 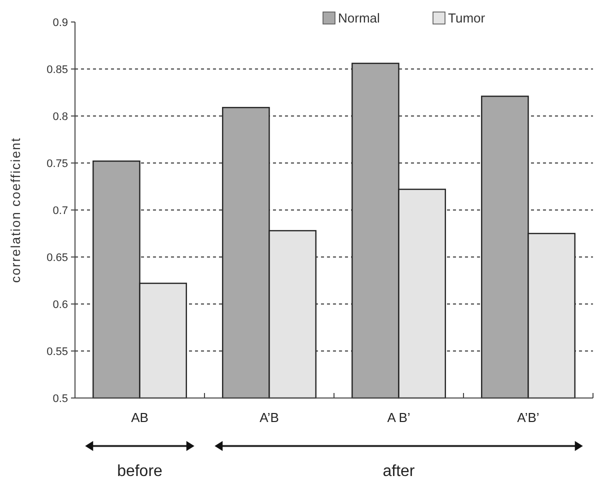 I want to click on text: after, so click(x=399, y=470).